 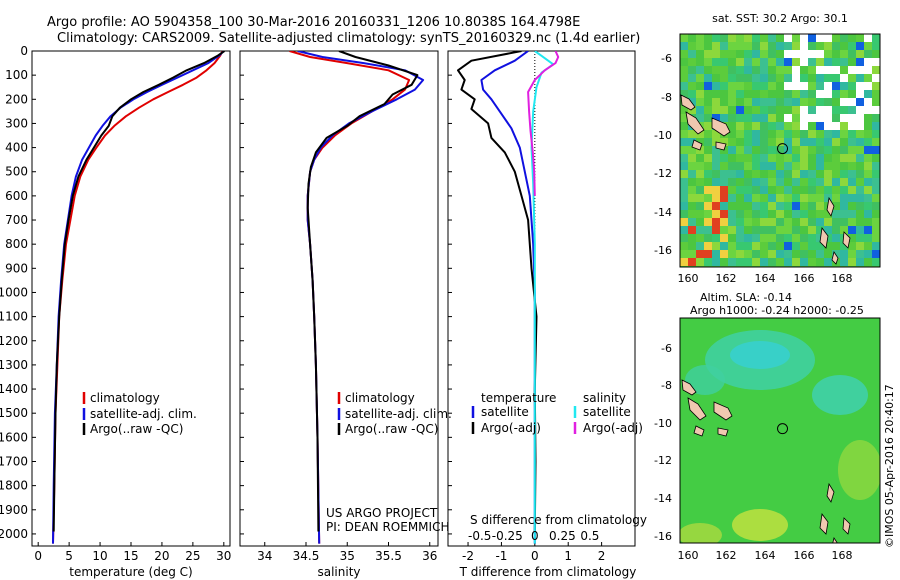 What do you see at coordinates (842, 278) in the screenshot?
I see `lon-label: 168` at bounding box center [842, 278].